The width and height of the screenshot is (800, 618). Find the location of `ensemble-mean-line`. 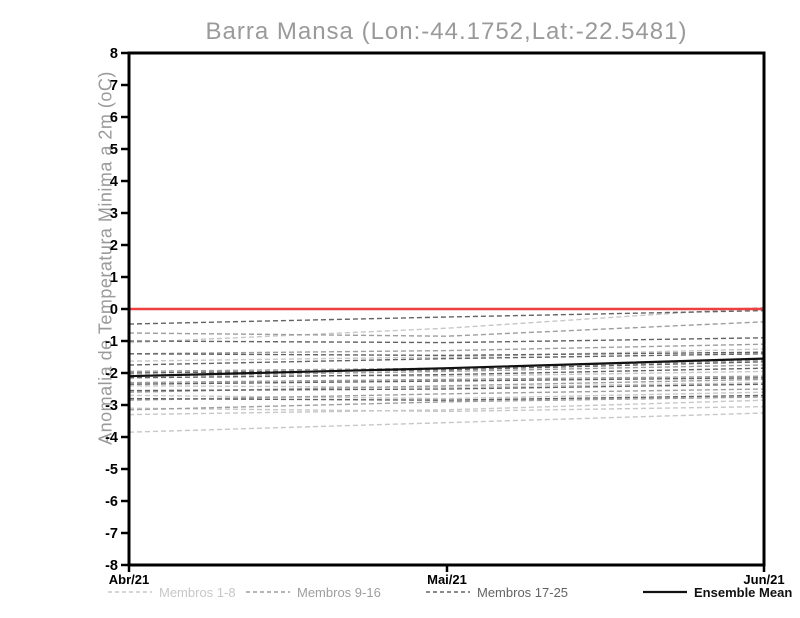

ensemble-mean-line is located at coordinates (446, 367).